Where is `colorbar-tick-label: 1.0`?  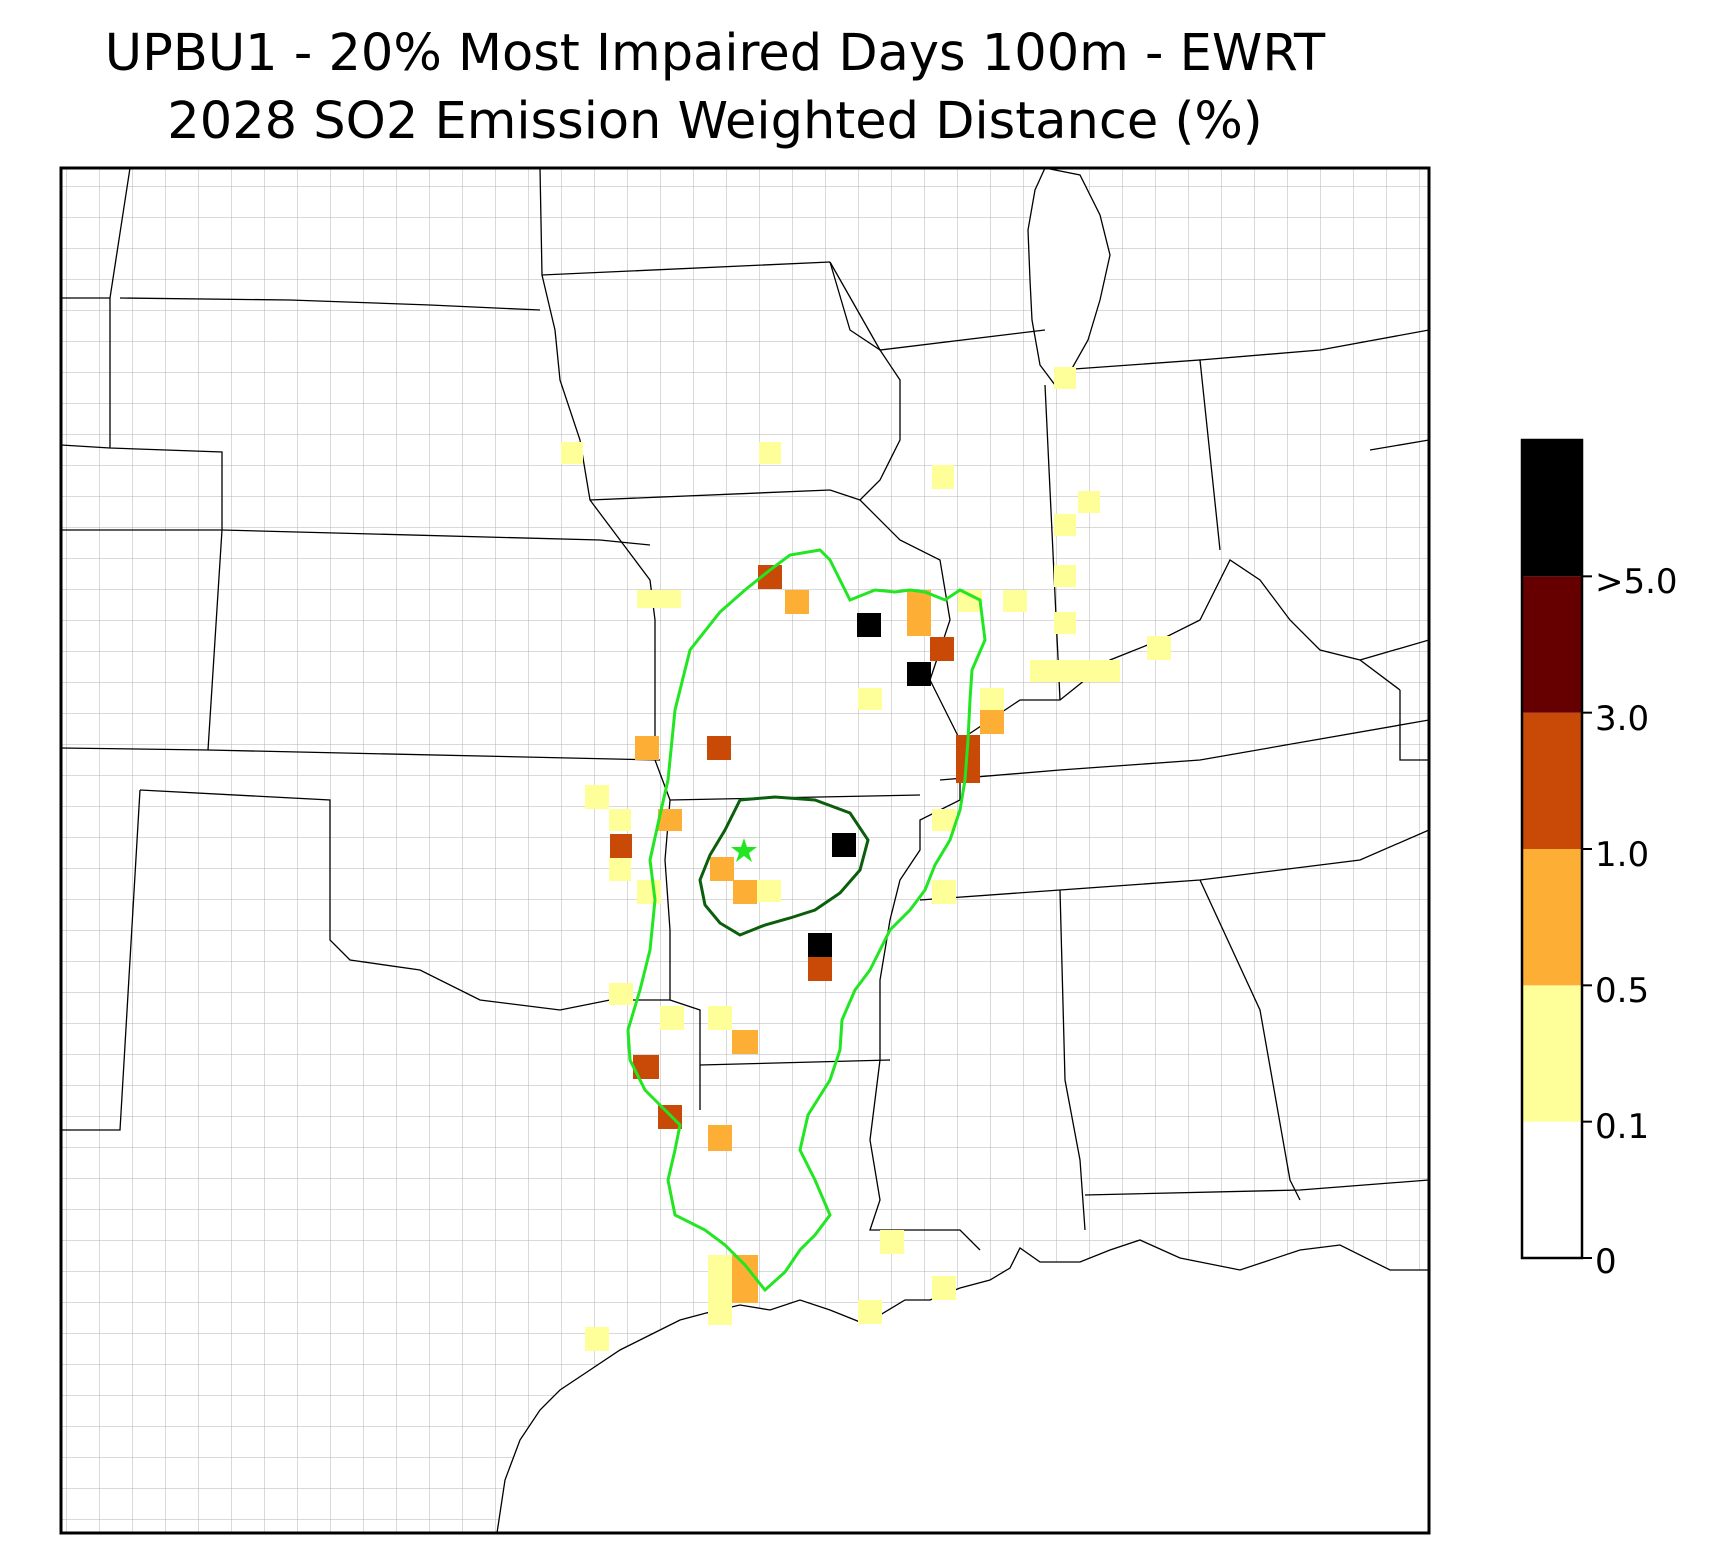 colorbar-tick-label: 1.0 is located at coordinates (1622, 855).